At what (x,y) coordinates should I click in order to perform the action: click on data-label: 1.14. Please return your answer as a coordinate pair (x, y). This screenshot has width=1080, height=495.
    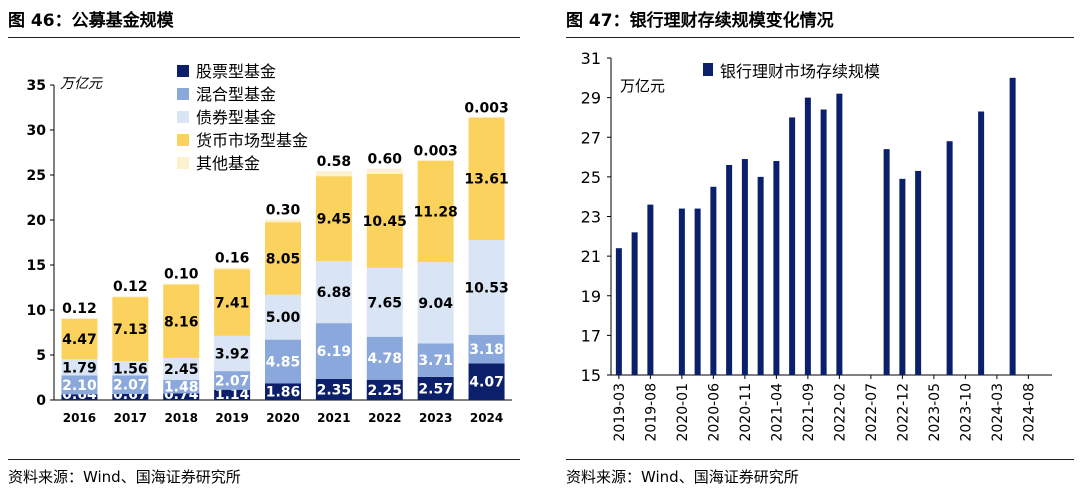
    Looking at the image, I should click on (232, 395).